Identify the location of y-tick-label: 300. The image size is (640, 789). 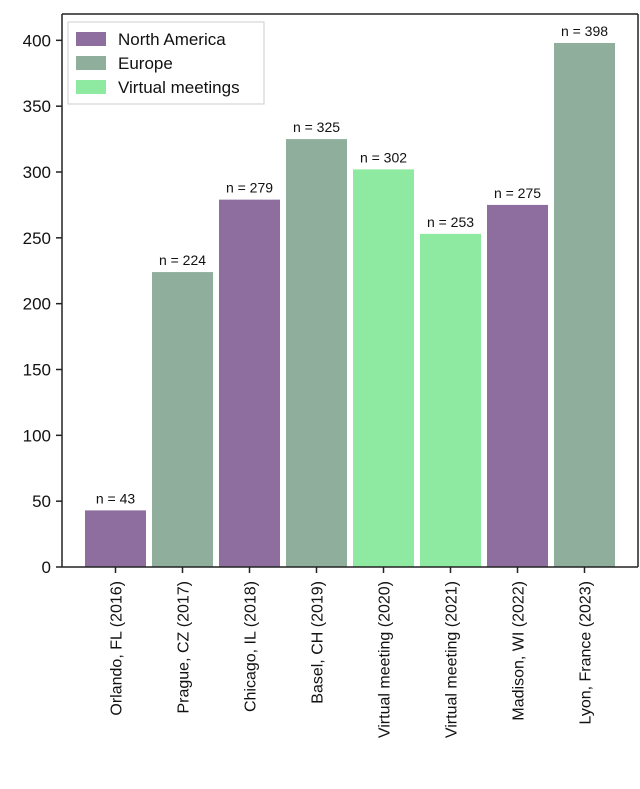
(37, 172).